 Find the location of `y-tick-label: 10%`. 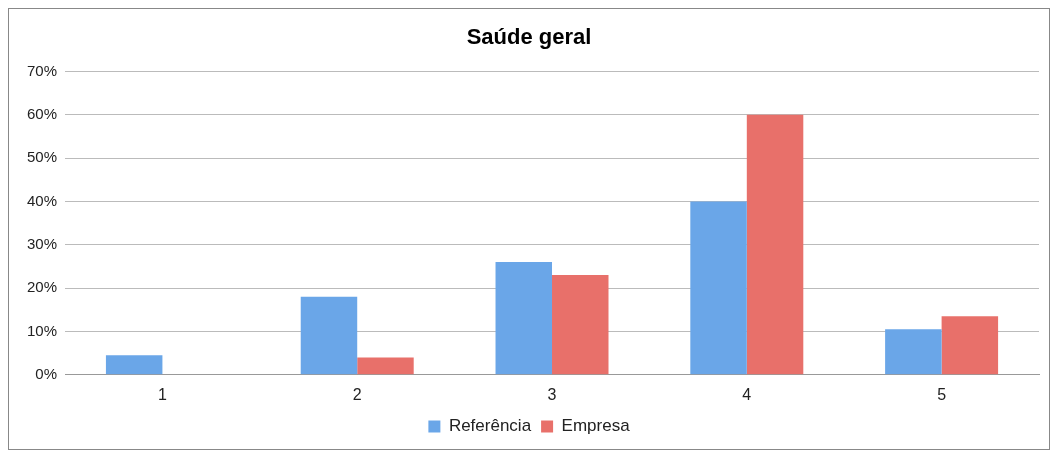

y-tick-label: 10% is located at coordinates (42, 330).